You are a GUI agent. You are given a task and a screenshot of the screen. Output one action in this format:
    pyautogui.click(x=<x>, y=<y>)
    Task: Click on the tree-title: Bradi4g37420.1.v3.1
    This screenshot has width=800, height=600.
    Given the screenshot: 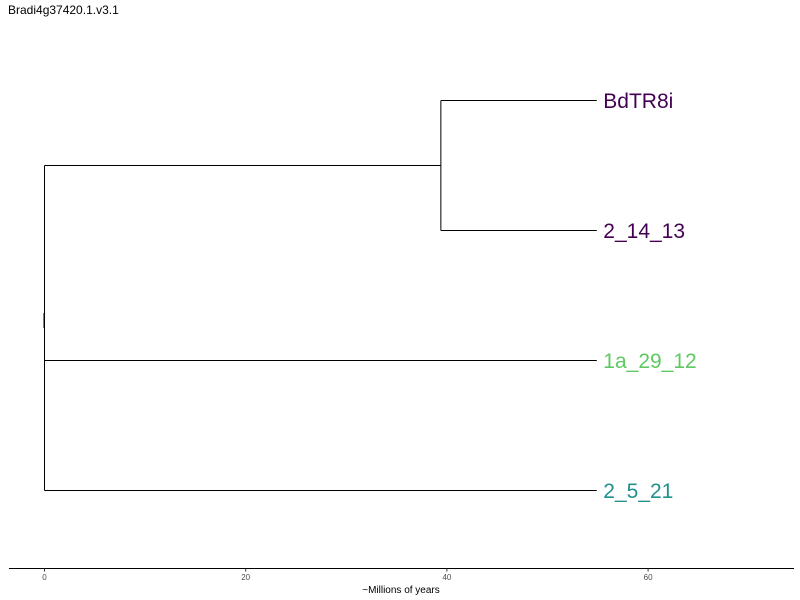 What is the action you would take?
    pyautogui.click(x=63, y=10)
    